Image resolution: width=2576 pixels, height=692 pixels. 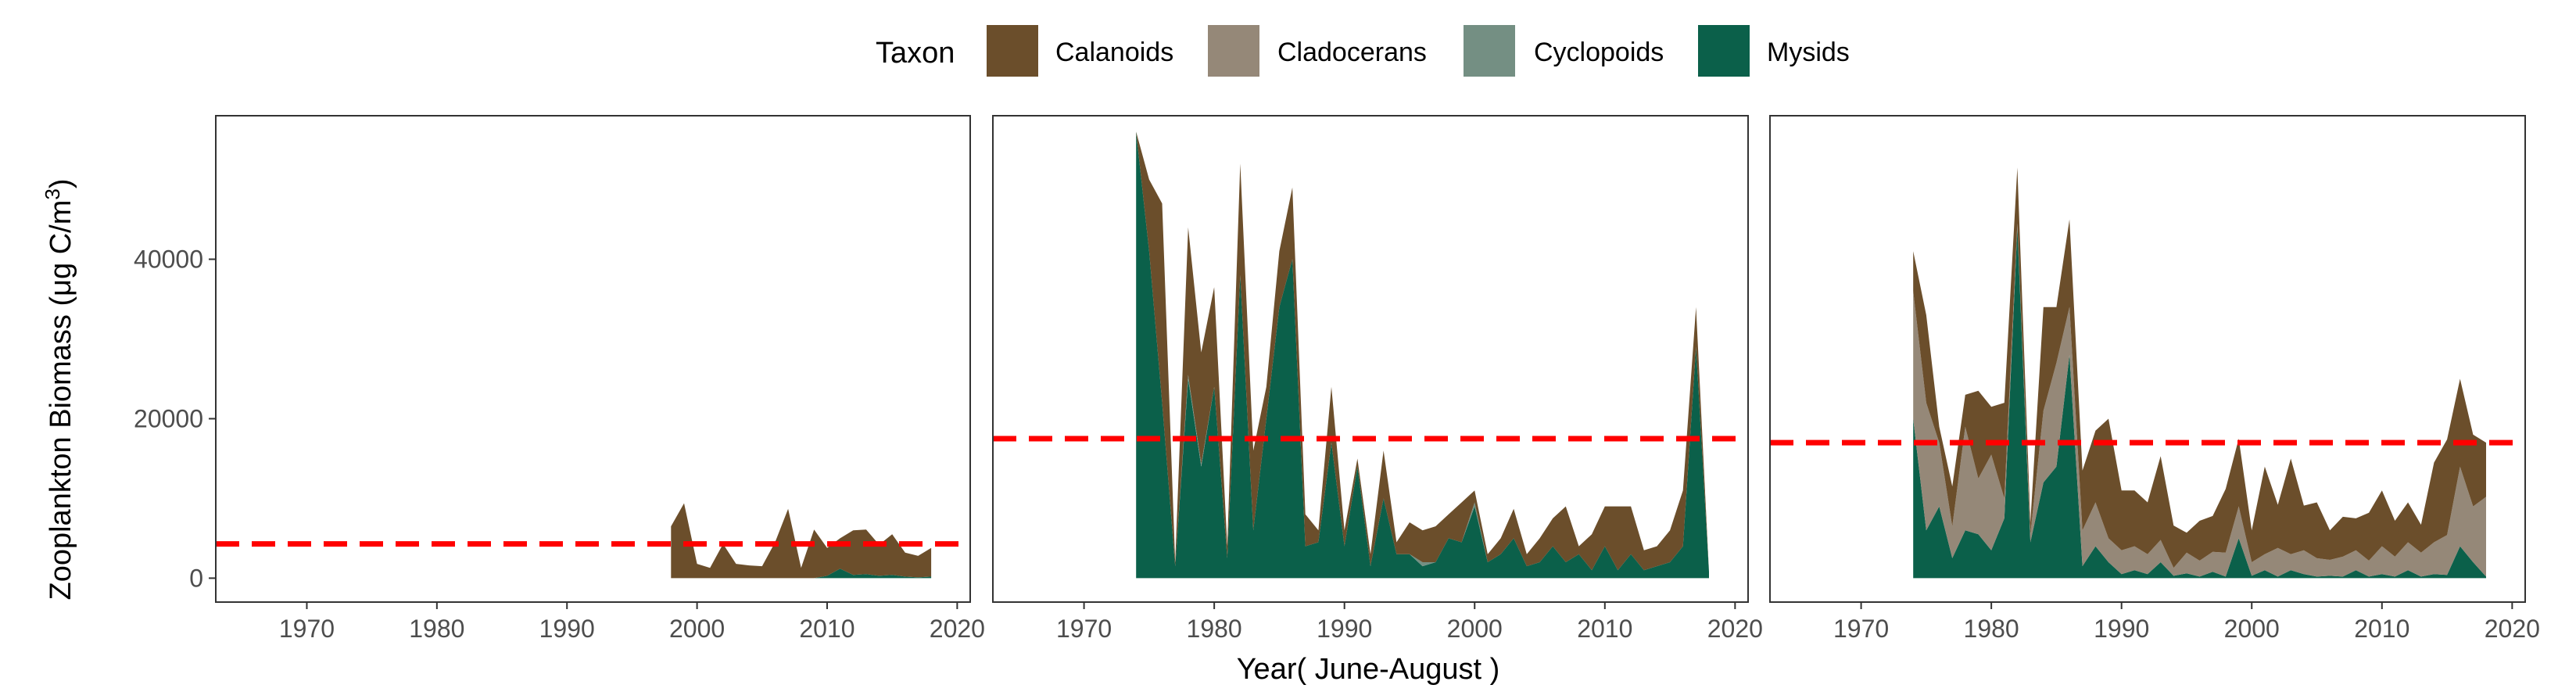 I want to click on y-axis-label-superscript: 3, so click(x=52, y=194).